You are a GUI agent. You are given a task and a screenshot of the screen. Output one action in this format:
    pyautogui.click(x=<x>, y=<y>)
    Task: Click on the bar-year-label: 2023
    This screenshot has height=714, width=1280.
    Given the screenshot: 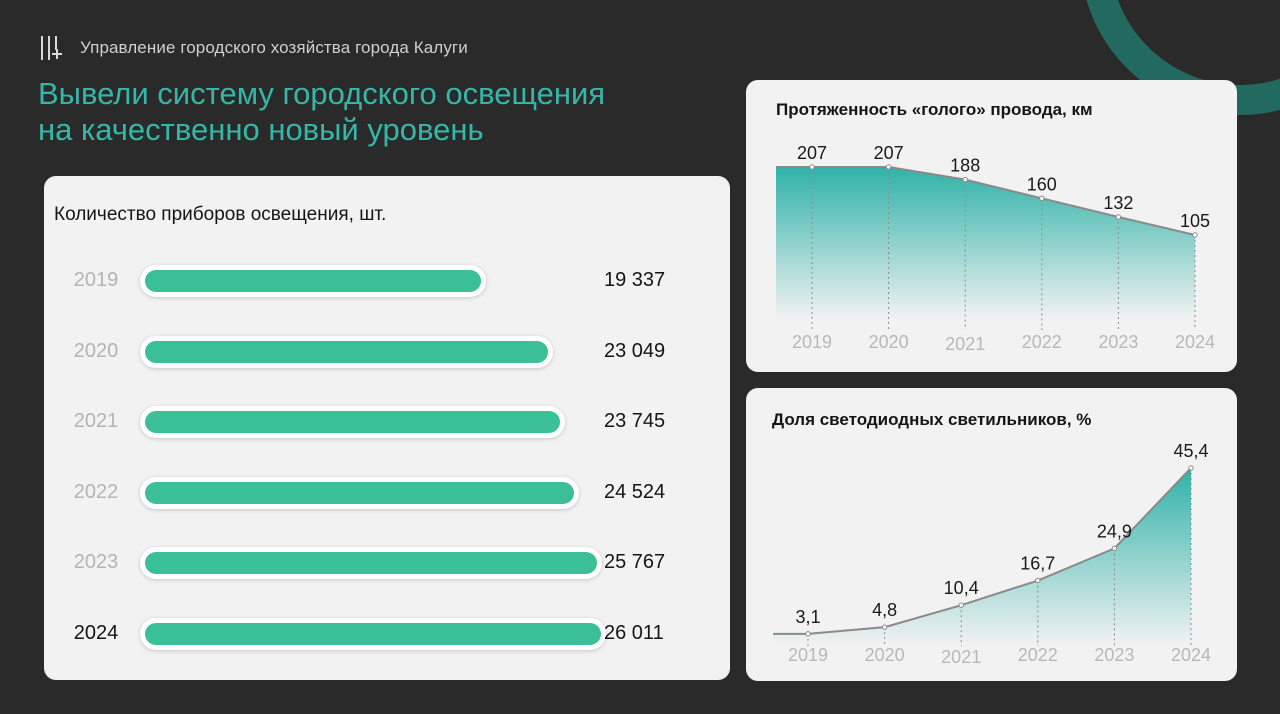 What is the action you would take?
    pyautogui.click(x=96, y=562)
    